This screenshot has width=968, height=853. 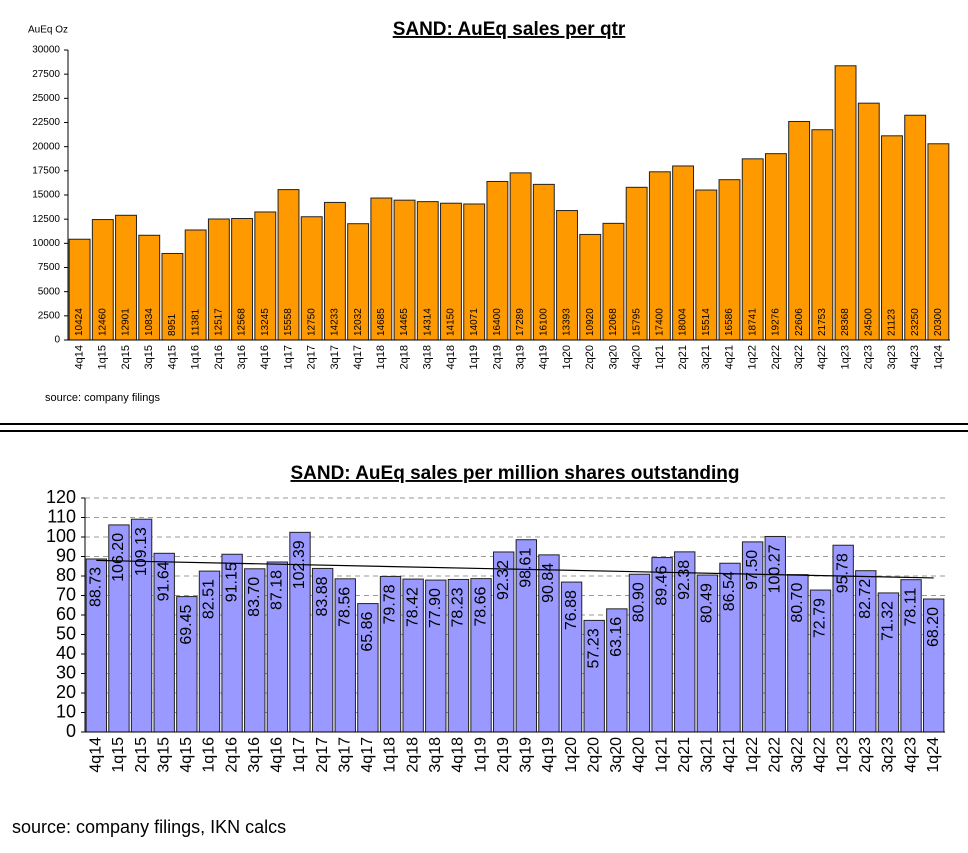 I want to click on x-tick-label: 3q17, so click(x=335, y=357).